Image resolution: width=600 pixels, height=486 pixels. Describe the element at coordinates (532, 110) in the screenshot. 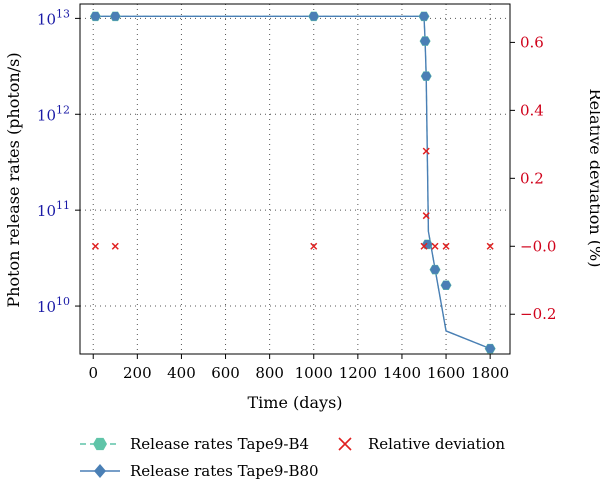

I see `right-y-tick-label: 0.4` at that location.